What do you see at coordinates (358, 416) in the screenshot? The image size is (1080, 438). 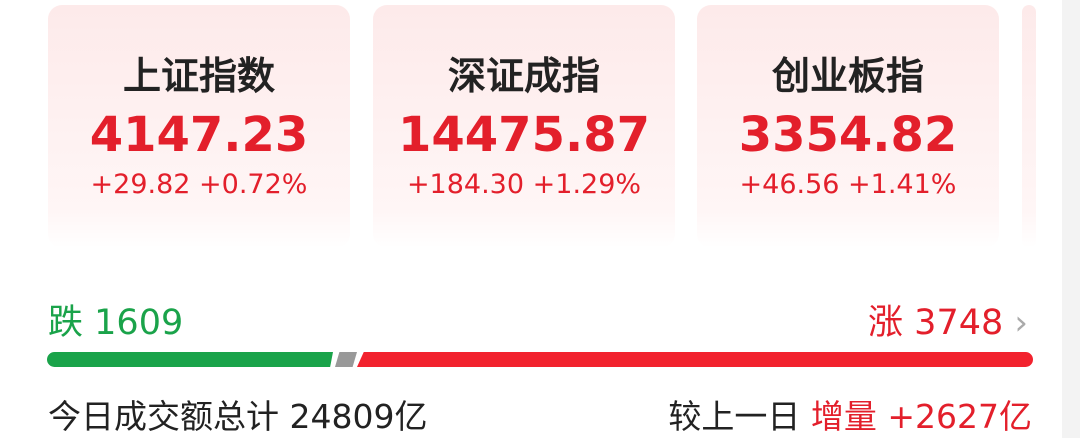 I see `volume-value: 24809亿` at bounding box center [358, 416].